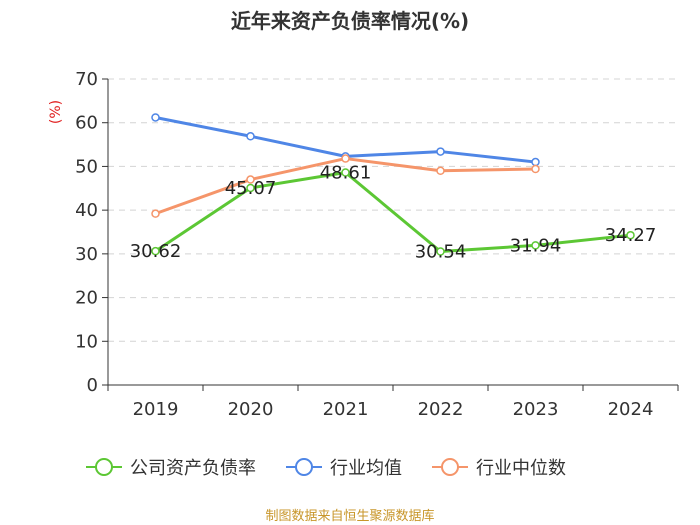 This screenshot has width=700, height=525. Describe the element at coordinates (536, 409) in the screenshot. I see `x-tick-label: 2023` at that location.